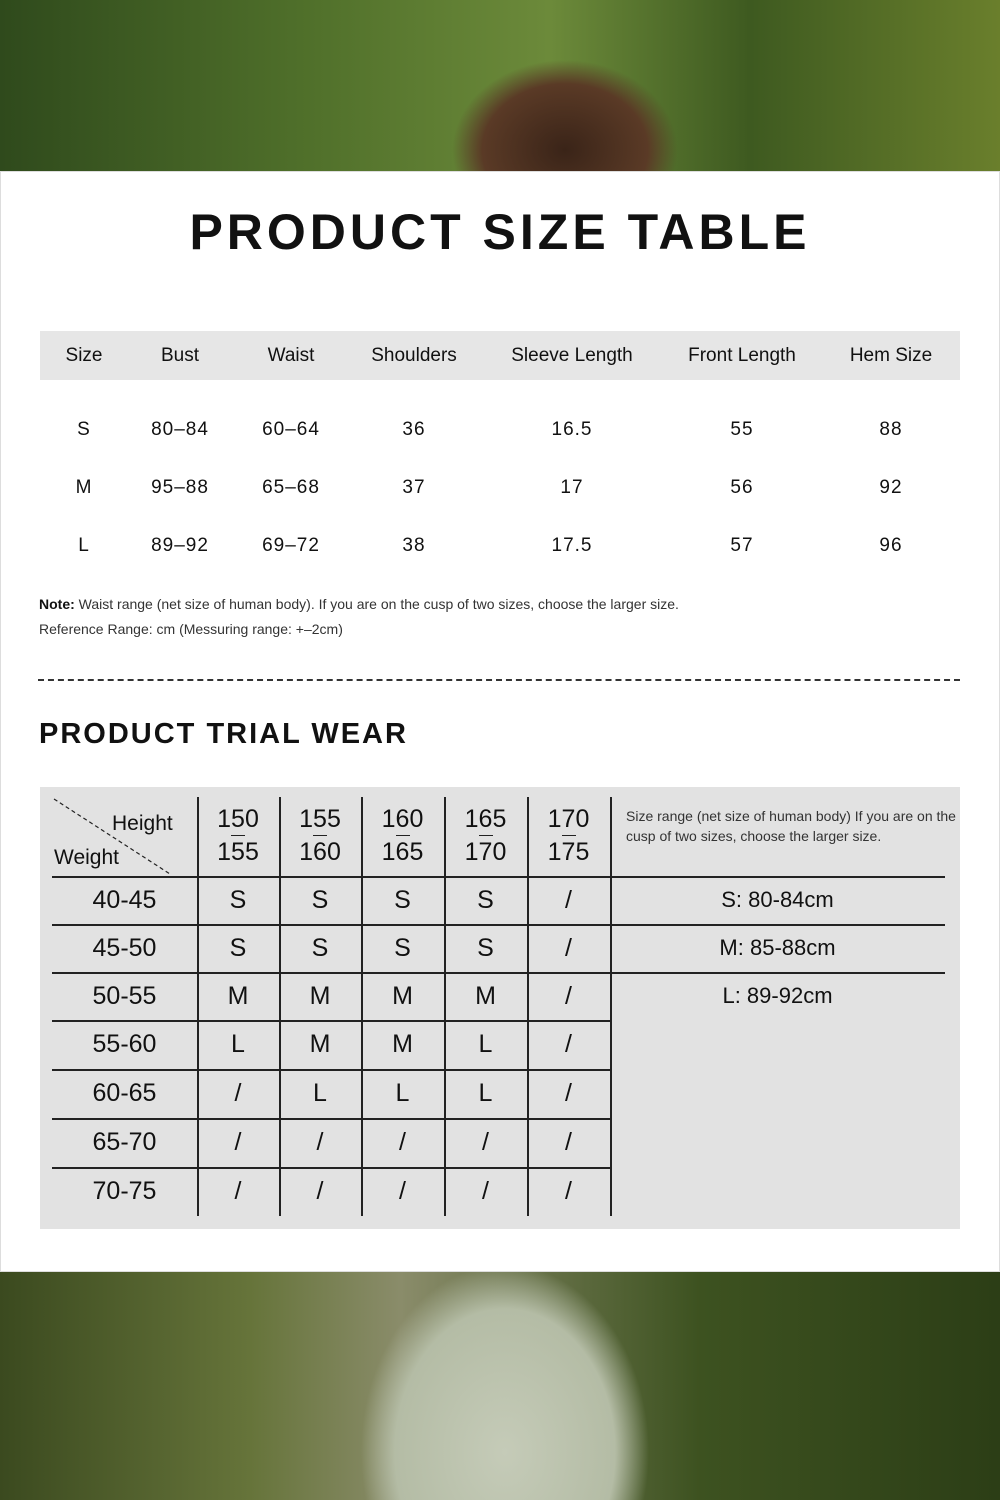 This screenshot has height=1500, width=1000. Describe the element at coordinates (742, 487) in the screenshot. I see `table-cell: 56` at that location.